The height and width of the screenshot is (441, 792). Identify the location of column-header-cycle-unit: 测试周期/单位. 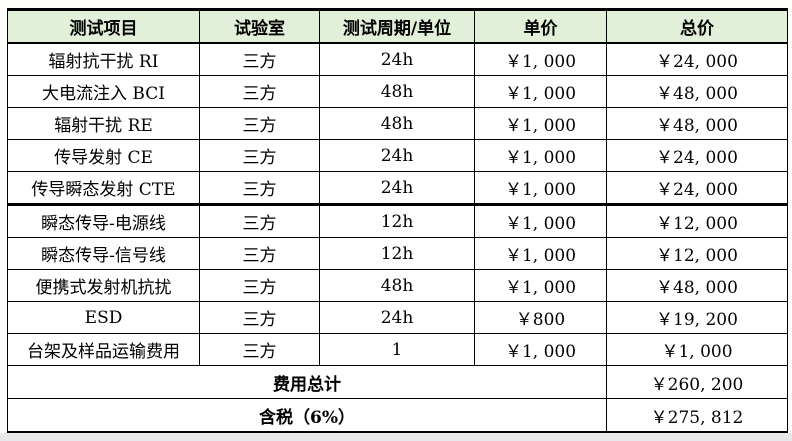
(397, 26).